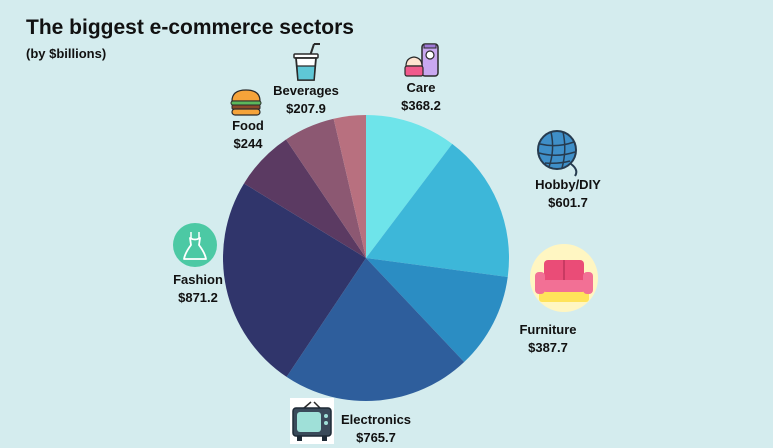  I want to click on sofa-icon, so click(564, 278).